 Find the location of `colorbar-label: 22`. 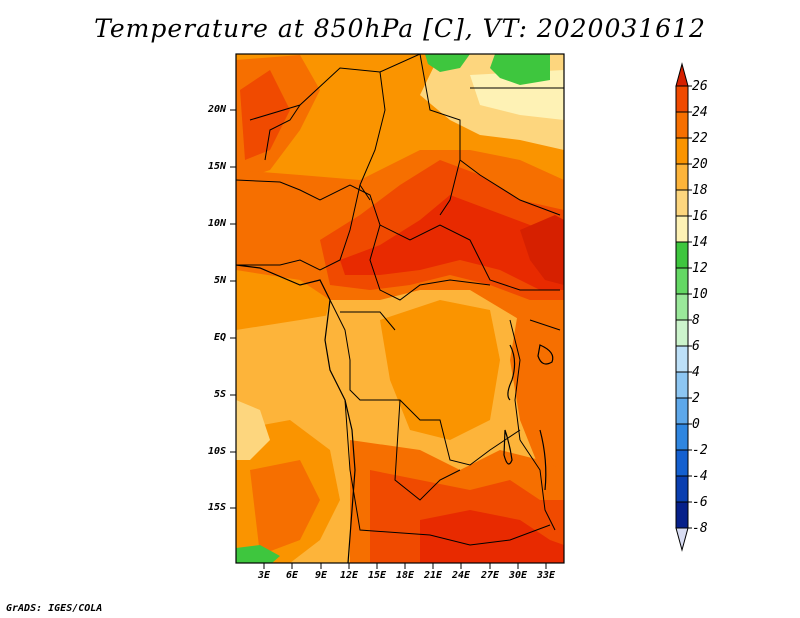

colorbar-label: 22 is located at coordinates (700, 138).